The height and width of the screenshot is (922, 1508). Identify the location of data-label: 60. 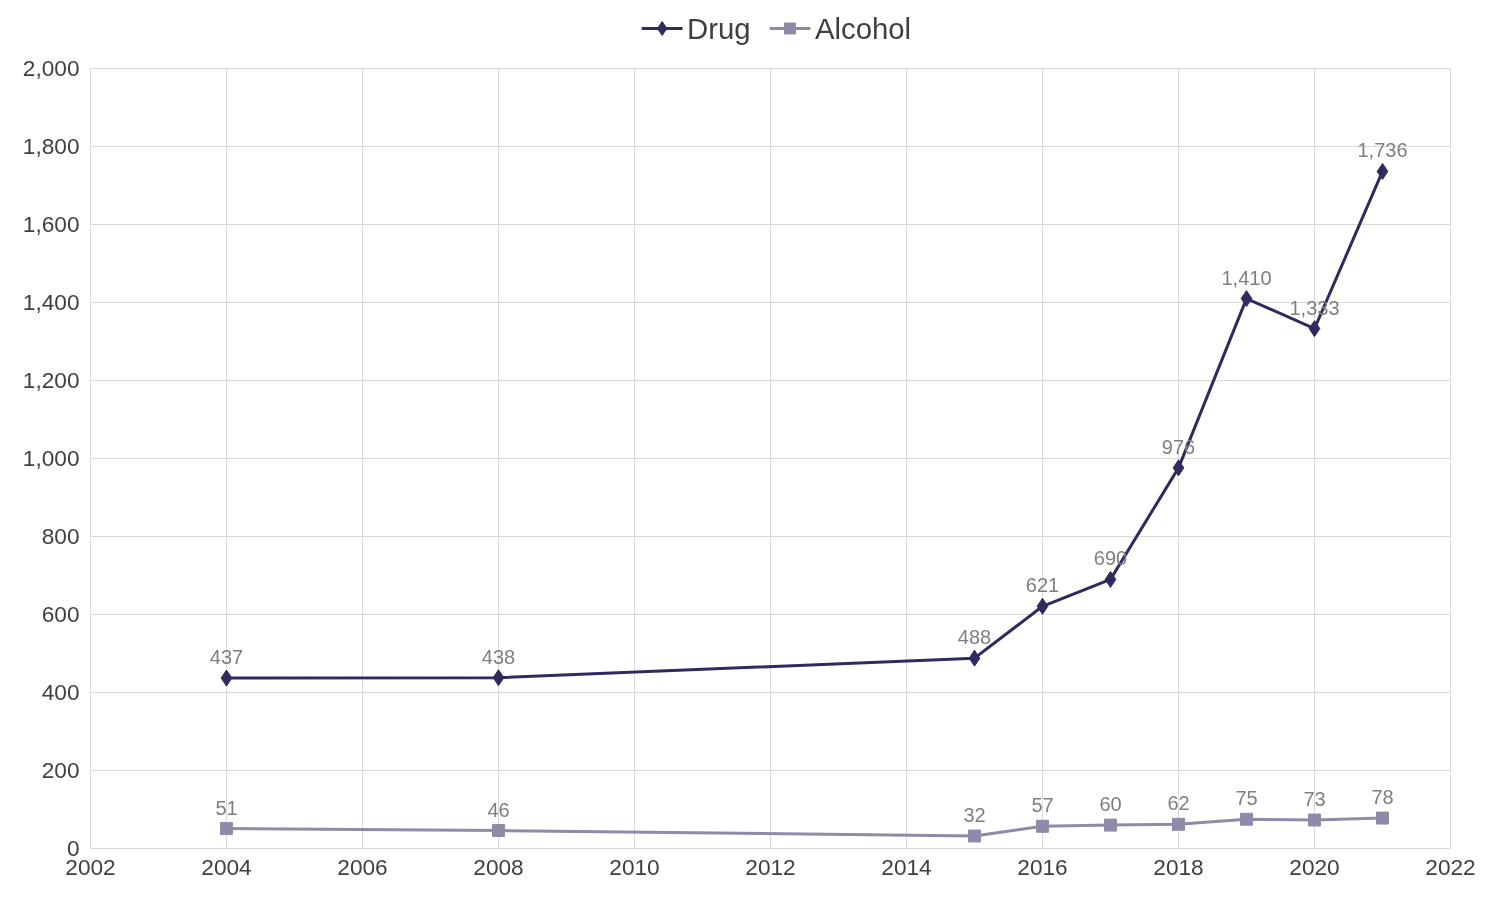
(1110, 804).